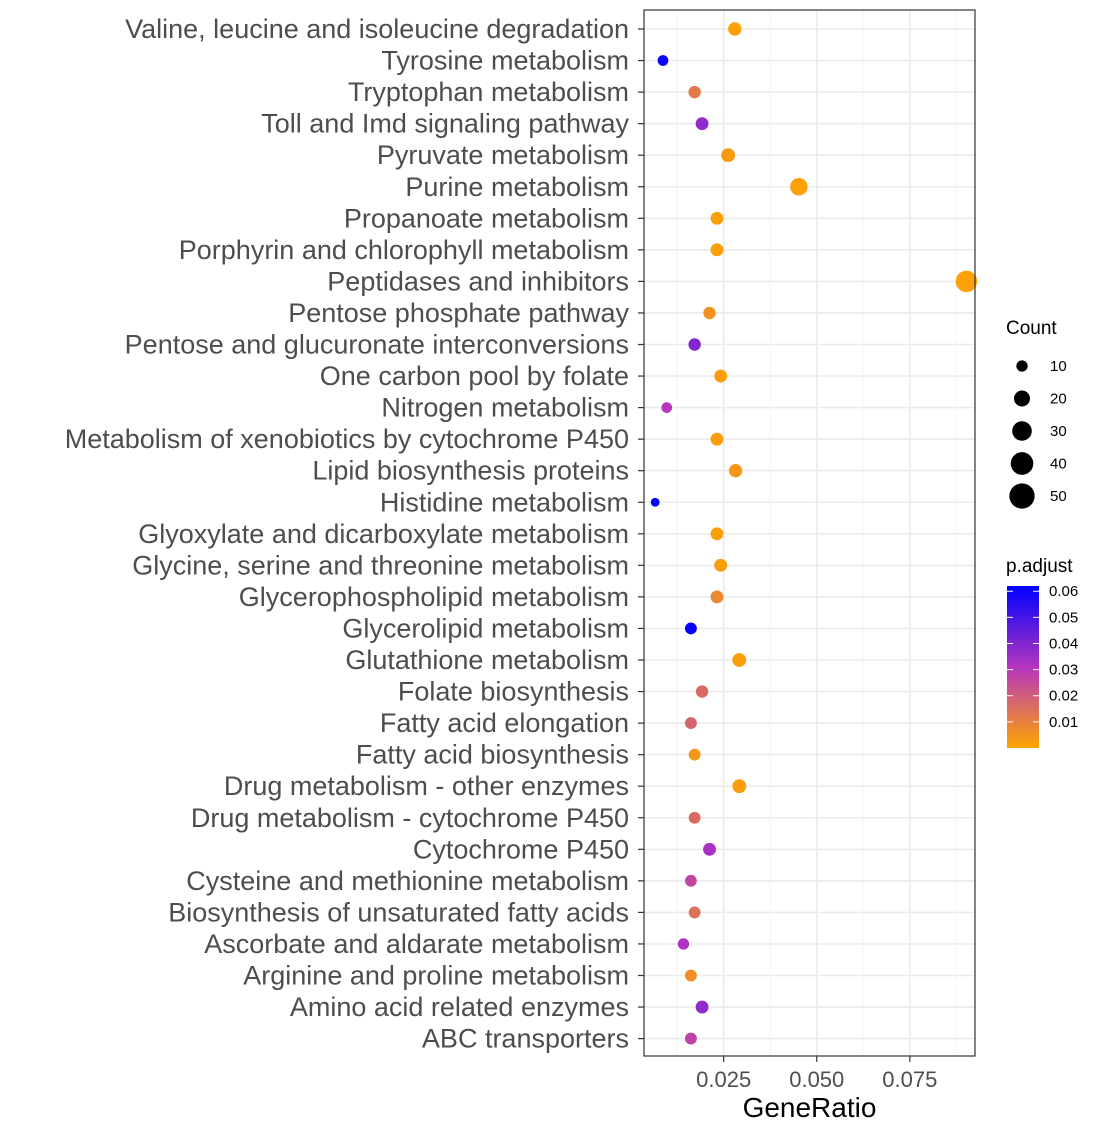 This screenshot has width=1097, height=1129. I want to click on y-tick-label: Toll and Imd signaling pathway, so click(445, 124).